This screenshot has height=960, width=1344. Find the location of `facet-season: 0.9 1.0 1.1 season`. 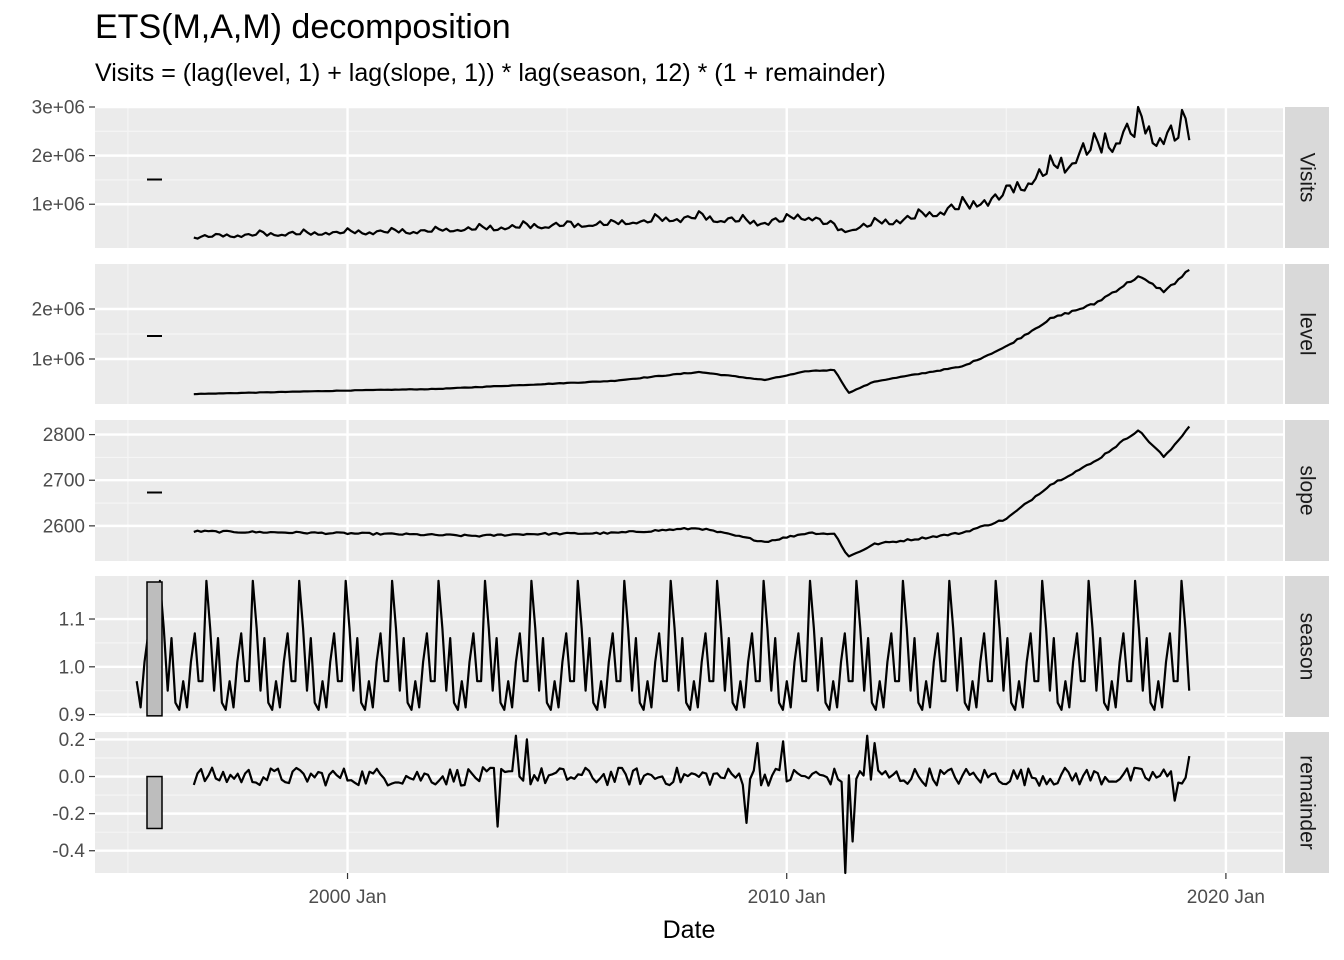

facet-season: 0.9 1.0 1.1 season is located at coordinates (694, 651).